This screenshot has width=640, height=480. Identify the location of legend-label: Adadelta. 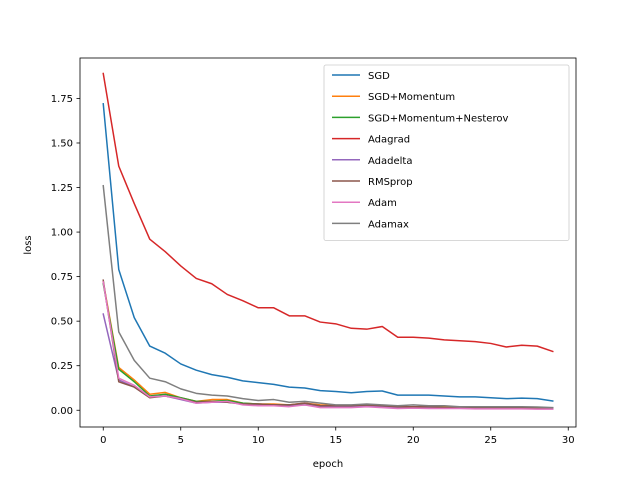
(390, 161).